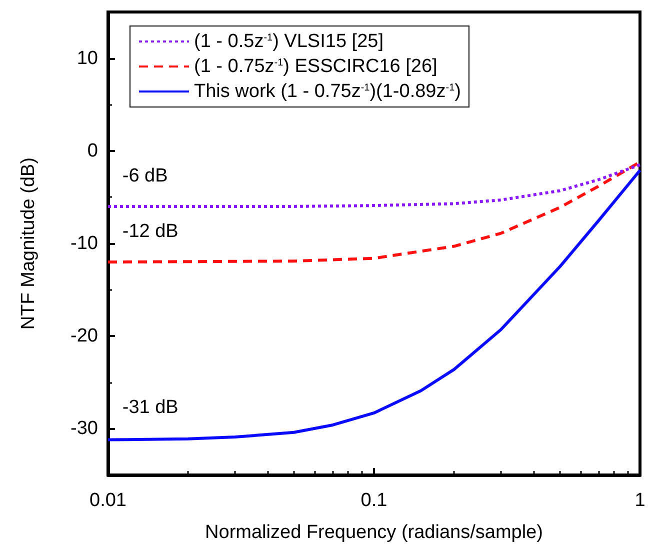 This screenshot has width=654, height=557. I want to click on y-tick-label: -10, so click(84, 243).